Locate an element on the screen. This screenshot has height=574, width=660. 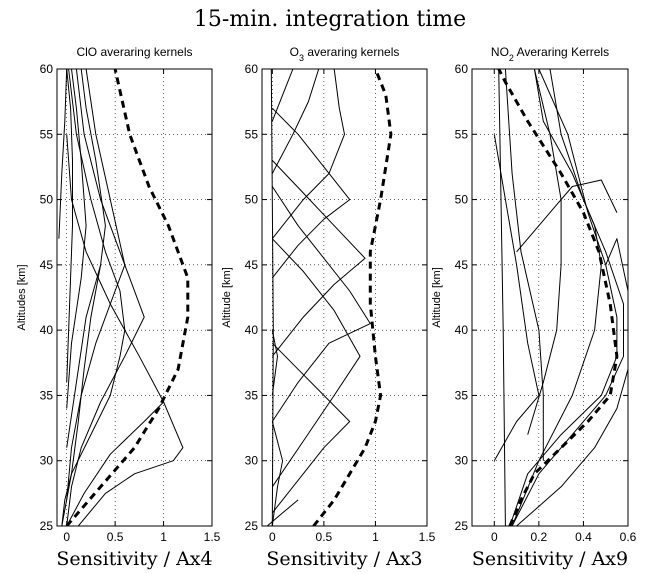
x-axis-label: Sensitivity / Ax9 is located at coordinates (550, 559).